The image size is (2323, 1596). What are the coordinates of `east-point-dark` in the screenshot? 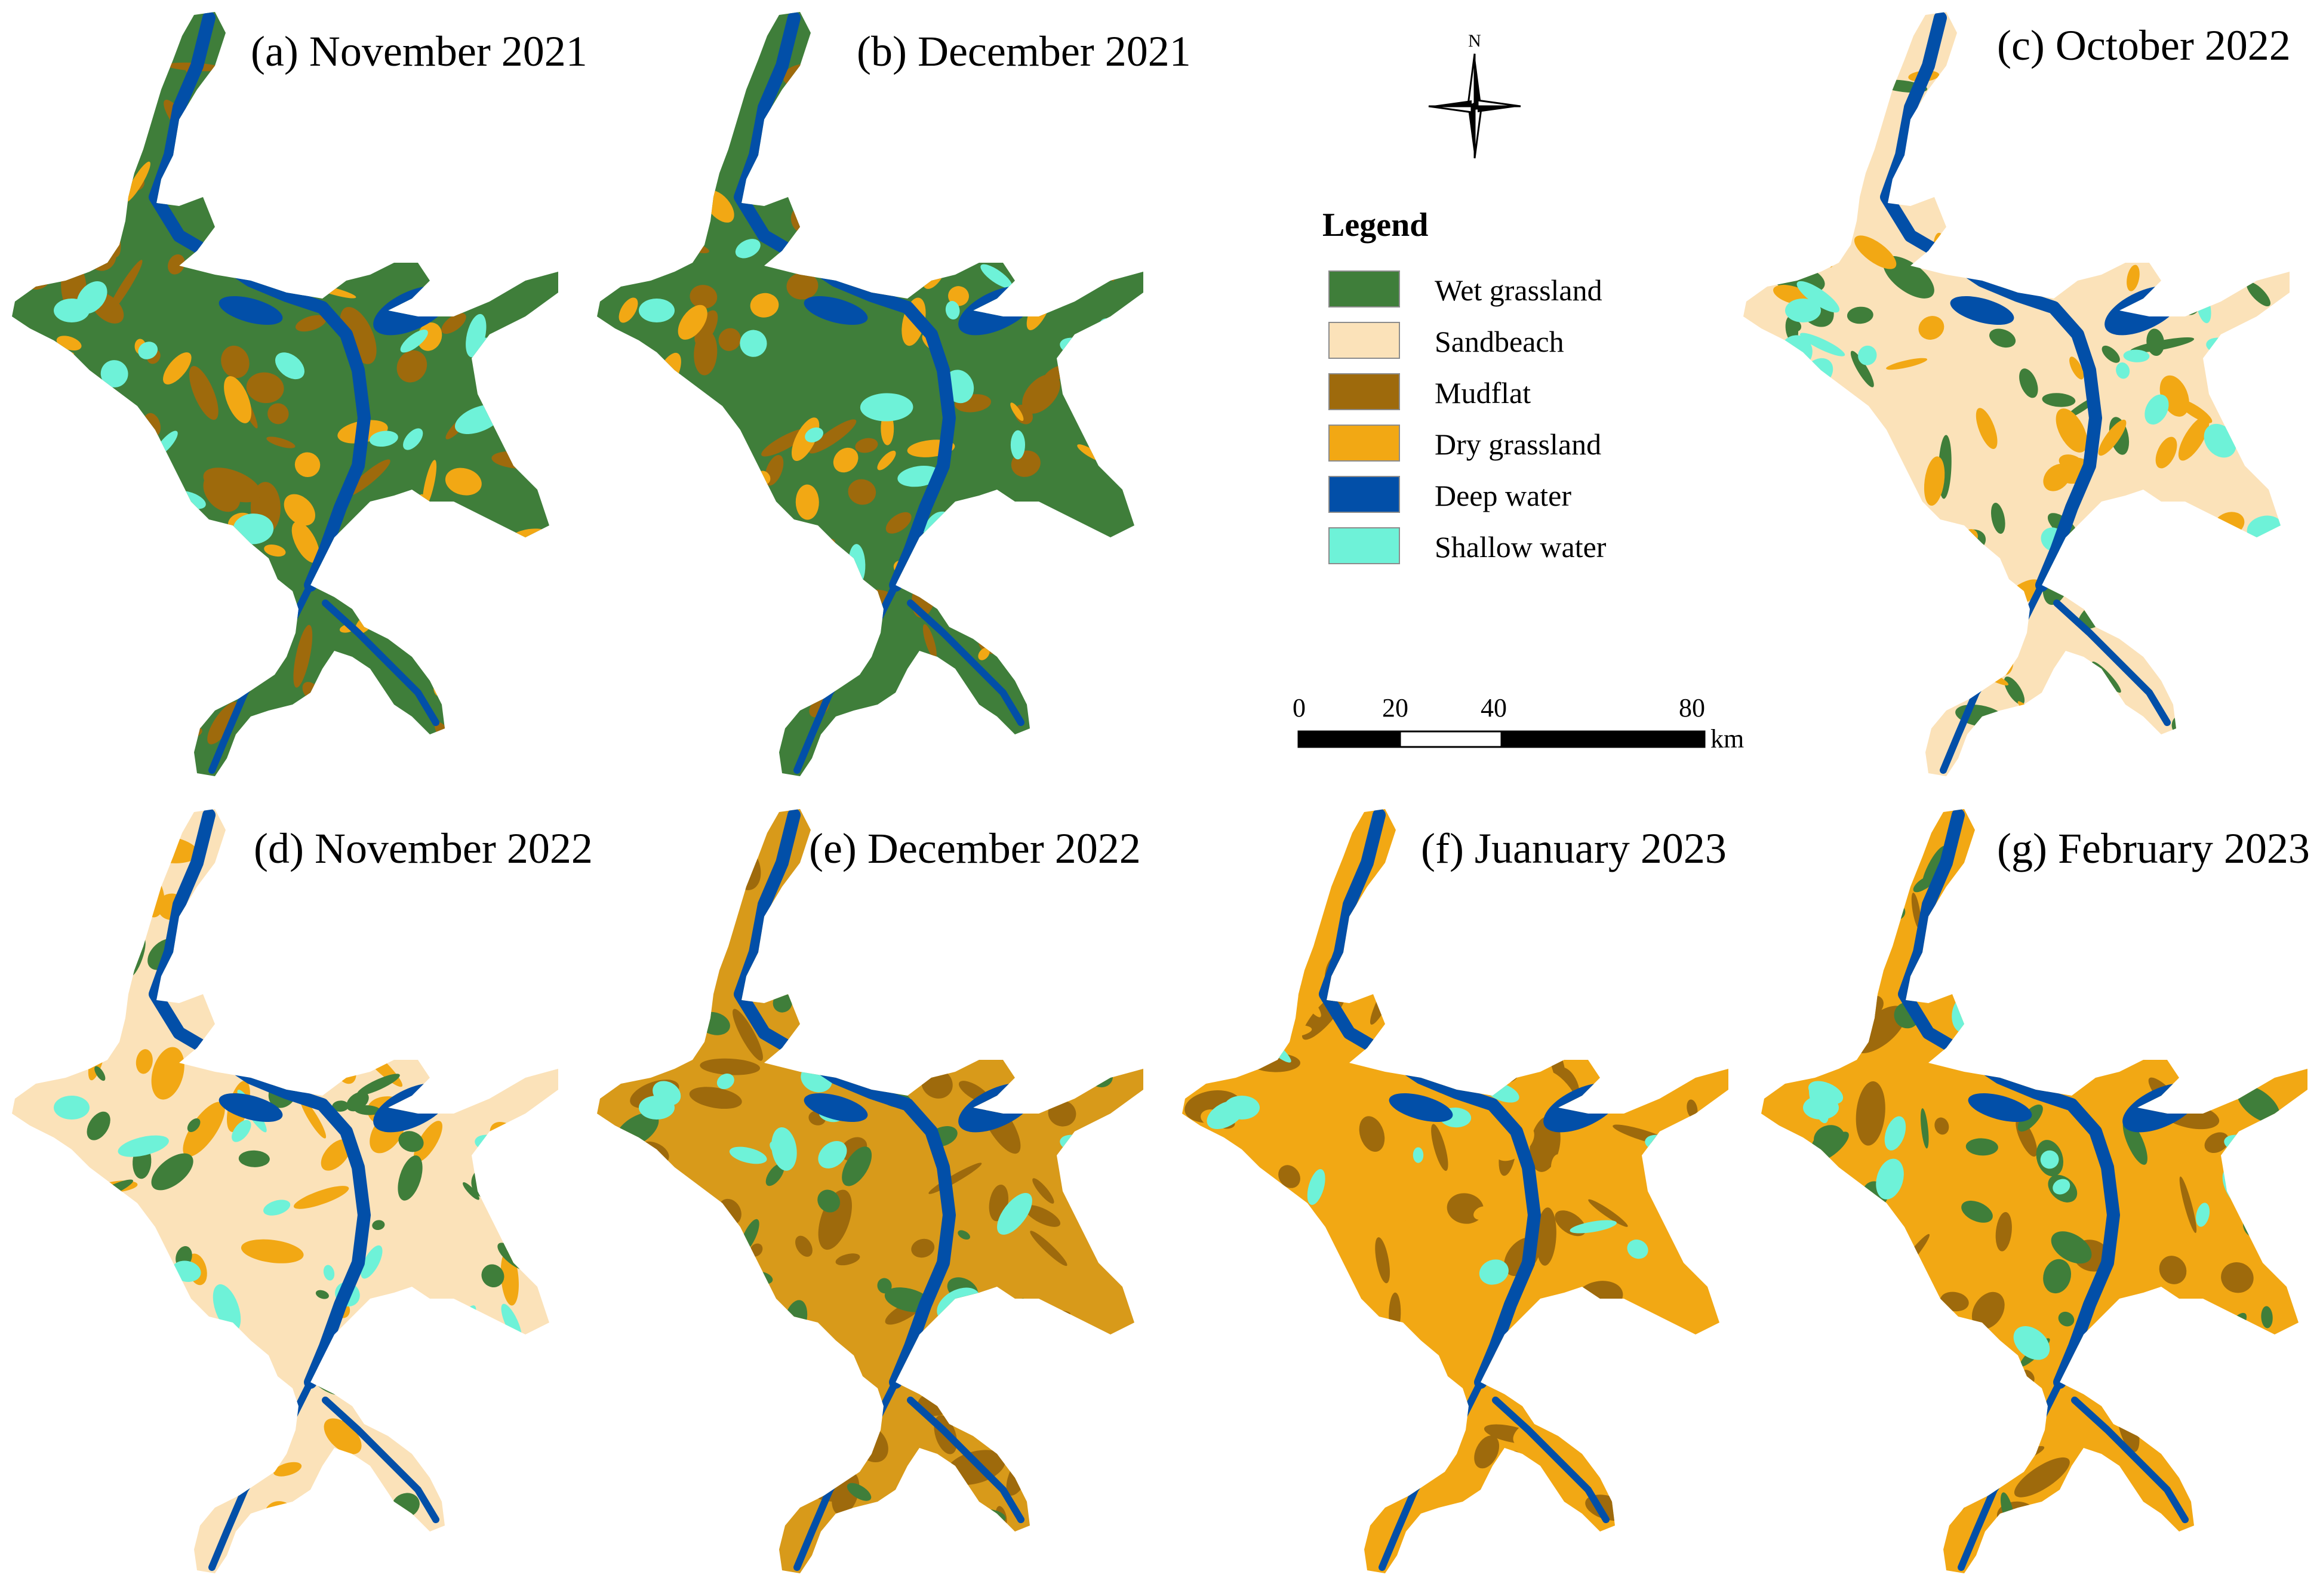 It's located at (1499, 109).